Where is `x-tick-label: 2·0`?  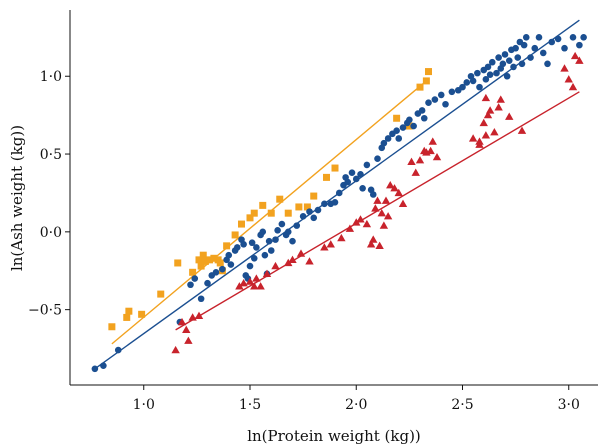 x-tick-label: 2·0 is located at coordinates (356, 405).